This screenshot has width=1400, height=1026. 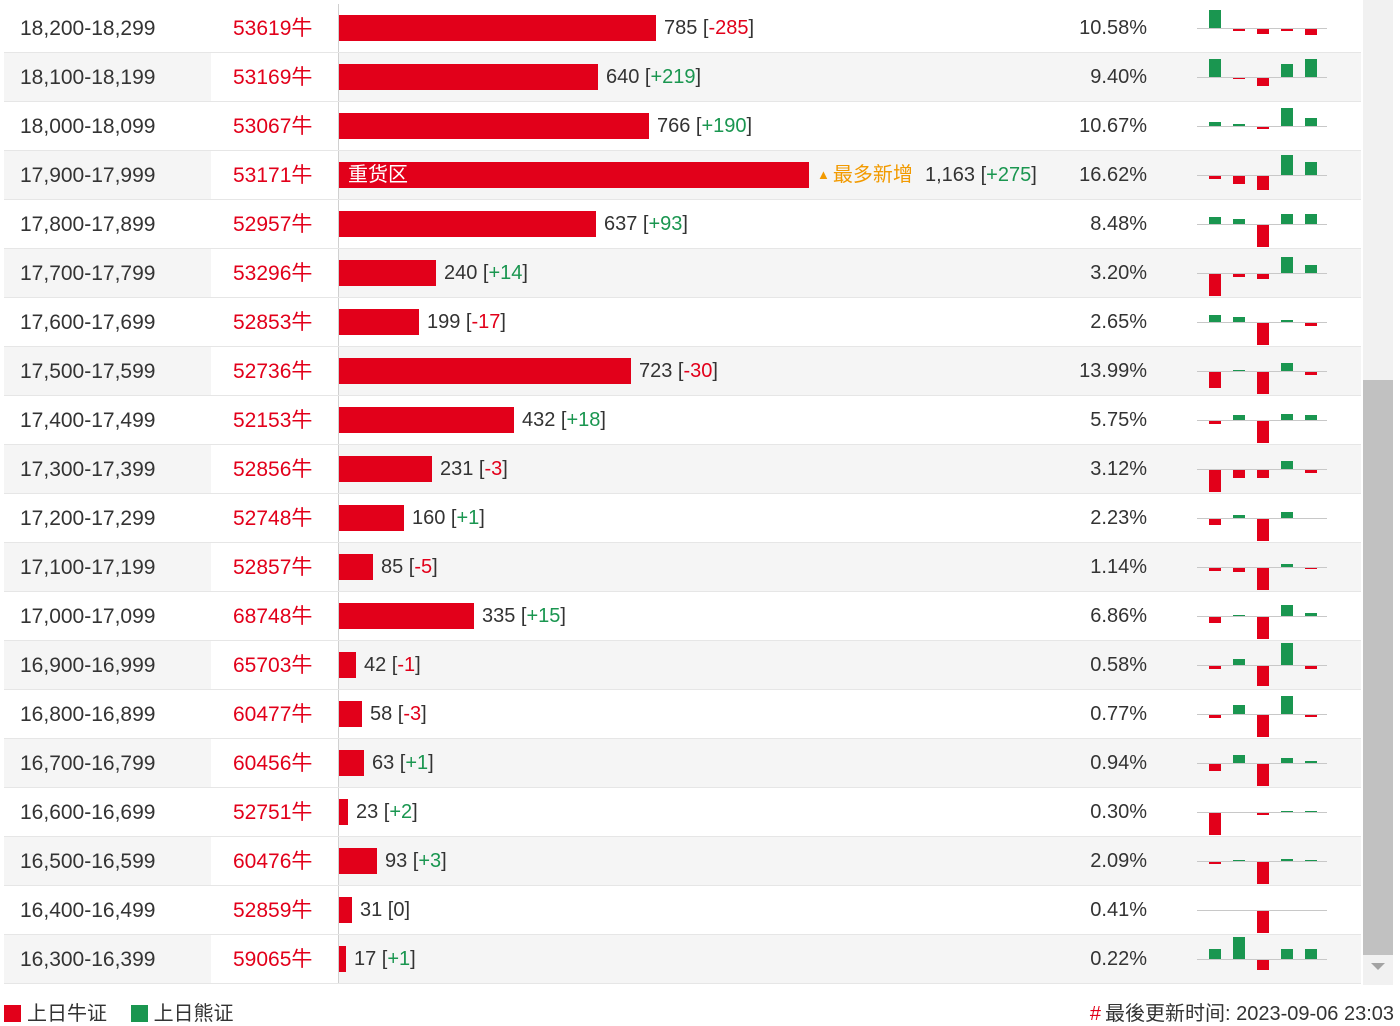 What do you see at coordinates (273, 224) in the screenshot?
I see `cbbc-code-link: 52957牛` at bounding box center [273, 224].